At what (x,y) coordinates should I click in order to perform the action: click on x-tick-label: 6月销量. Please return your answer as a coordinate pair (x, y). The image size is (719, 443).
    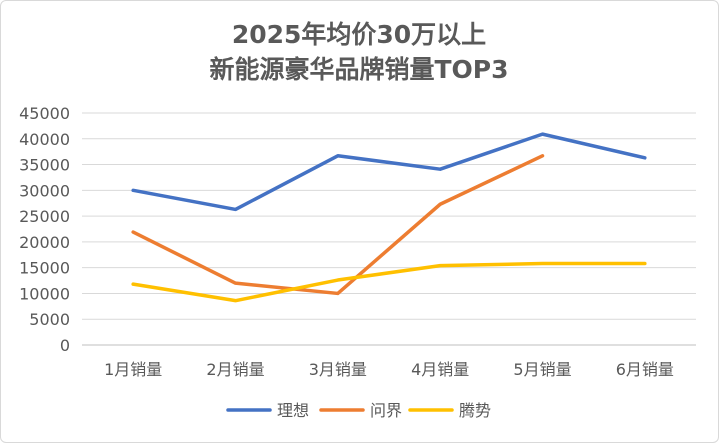
    Looking at the image, I should click on (645, 369).